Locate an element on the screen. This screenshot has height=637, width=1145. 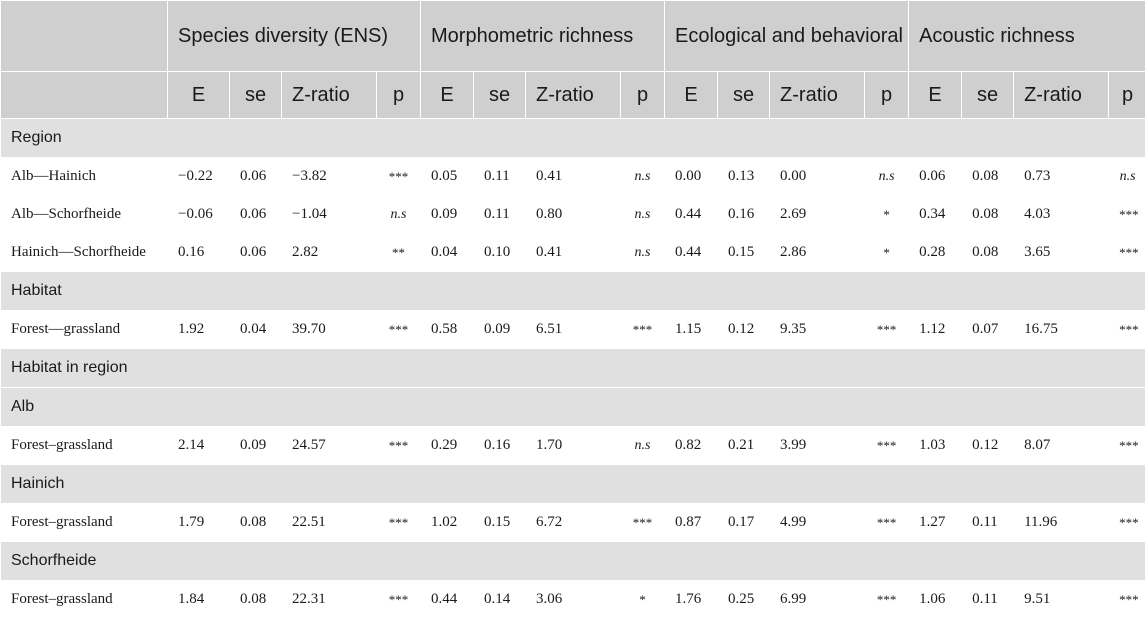
group-header-species-diversity: Species diversity (ENS) is located at coordinates (294, 36).